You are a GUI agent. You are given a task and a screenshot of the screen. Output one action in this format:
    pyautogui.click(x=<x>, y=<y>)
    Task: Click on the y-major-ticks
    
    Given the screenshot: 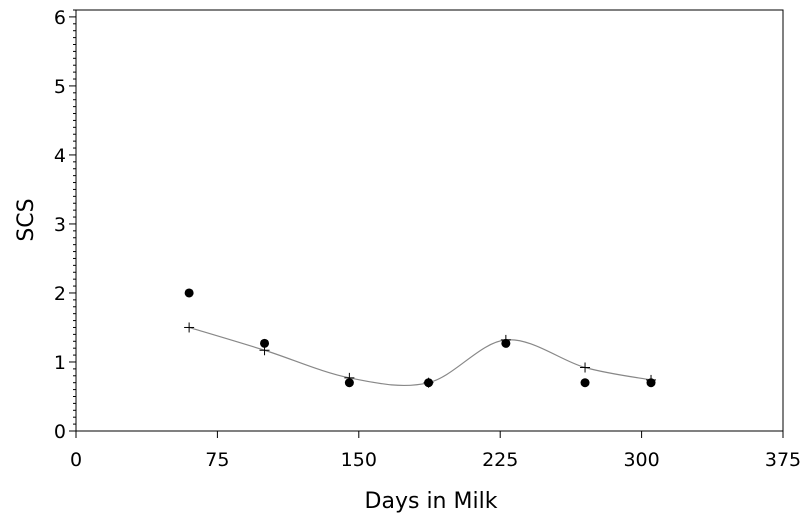 What is the action you would take?
    pyautogui.click(x=72, y=224)
    